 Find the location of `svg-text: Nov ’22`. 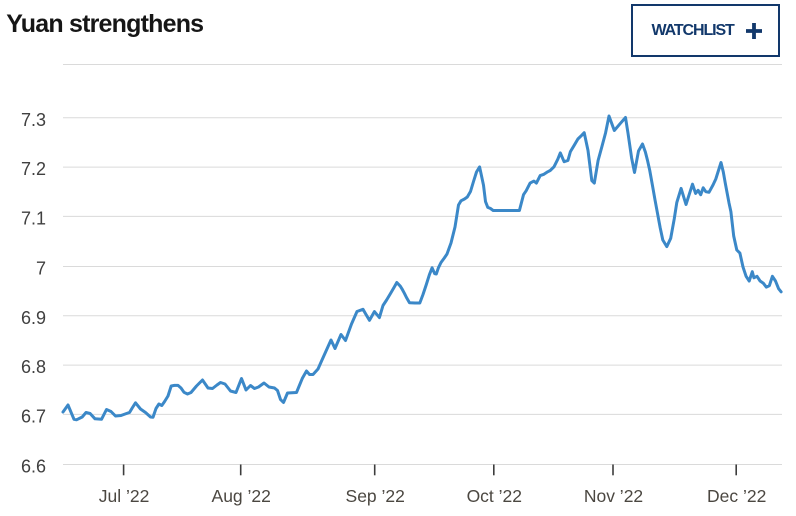

svg-text: Nov ’22 is located at coordinates (613, 496).